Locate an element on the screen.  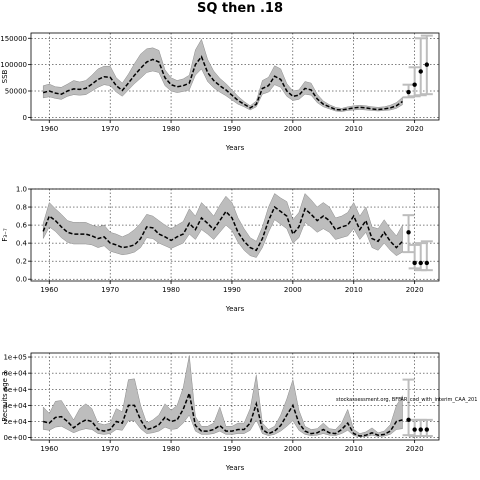
y-tick-label: 0.0 is located at coordinates (21, 280).